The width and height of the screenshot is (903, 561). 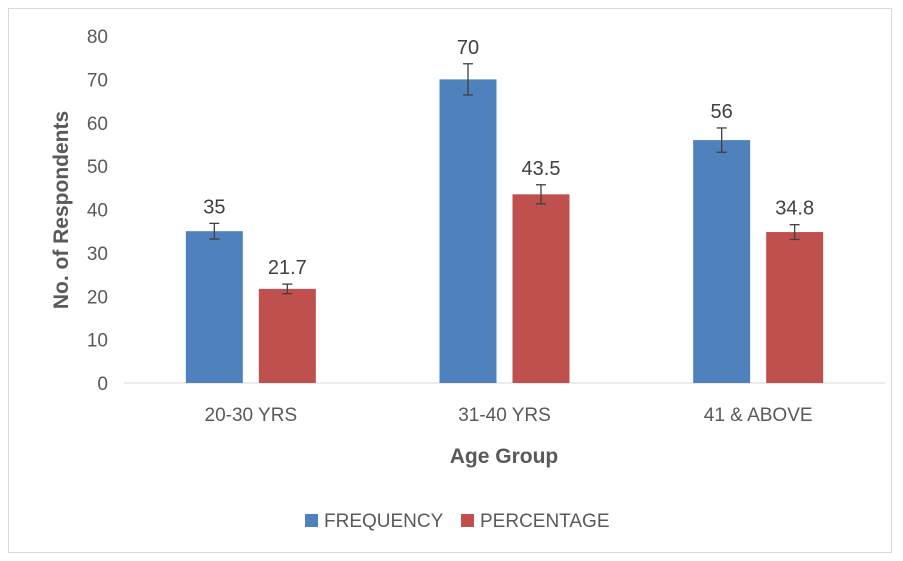 I want to click on legend-label-percentage: PERCENTAGE, so click(x=545, y=521).